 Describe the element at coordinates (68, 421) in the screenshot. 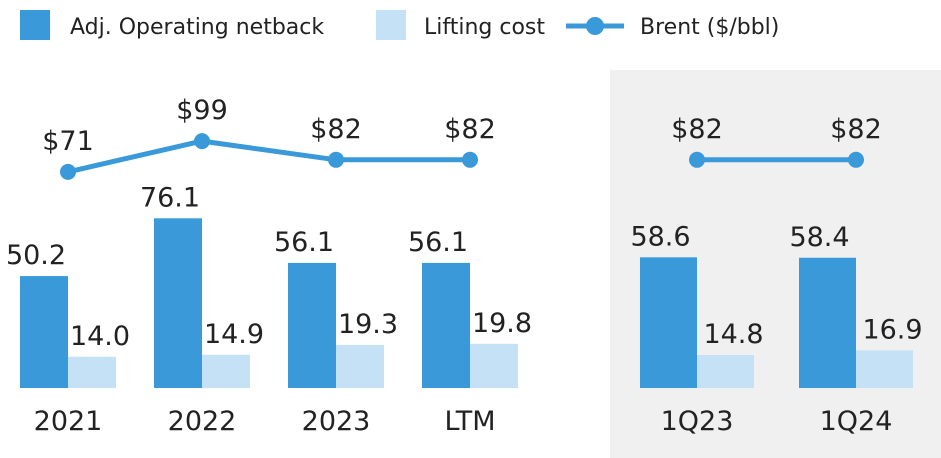

I see `x-tick-label: 2021` at that location.